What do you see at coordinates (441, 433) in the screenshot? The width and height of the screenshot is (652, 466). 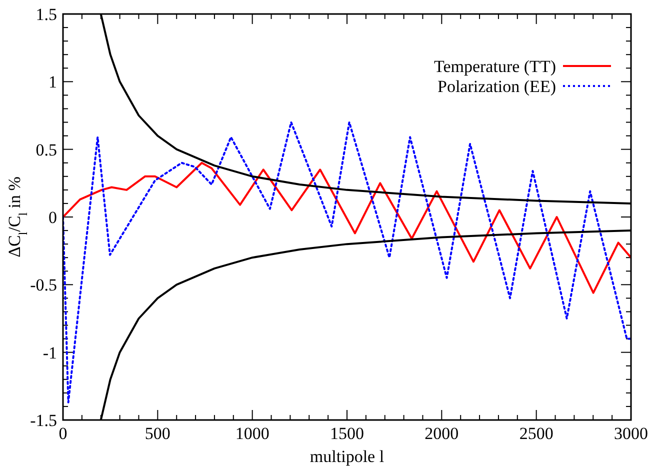 I see `x-tick-label: 2000` at bounding box center [441, 433].